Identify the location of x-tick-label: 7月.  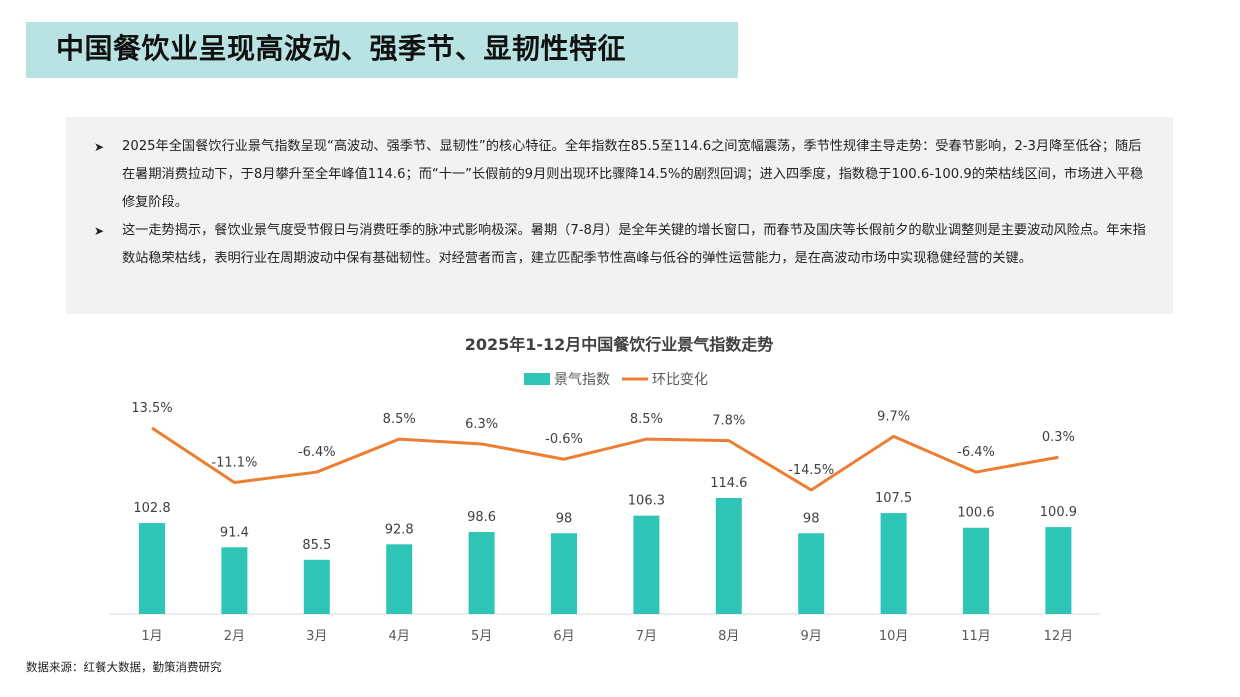
(646, 636).